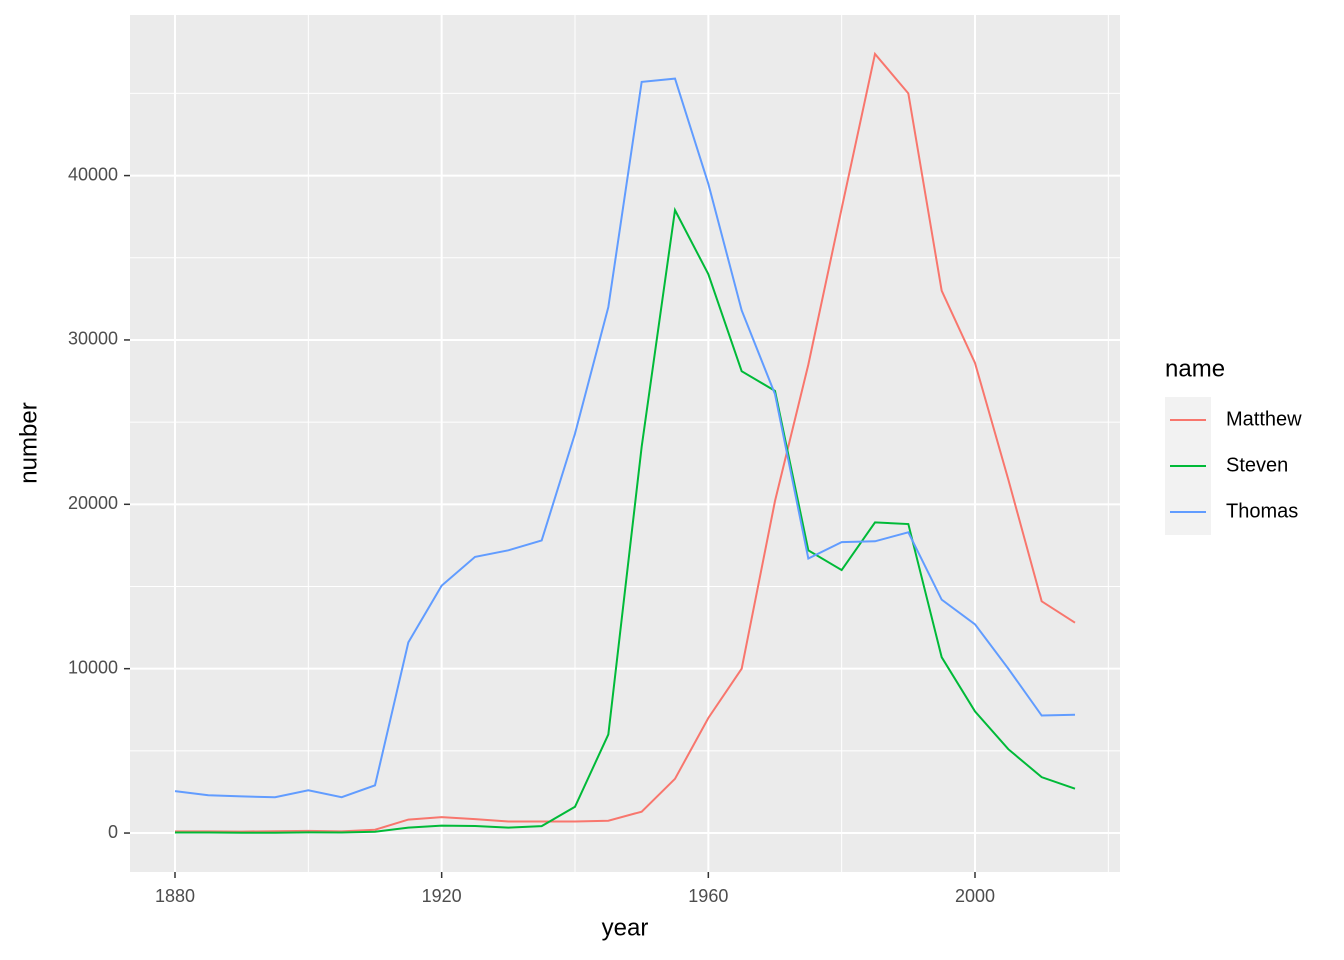  I want to click on x-tick-label: 1920, so click(442, 896).